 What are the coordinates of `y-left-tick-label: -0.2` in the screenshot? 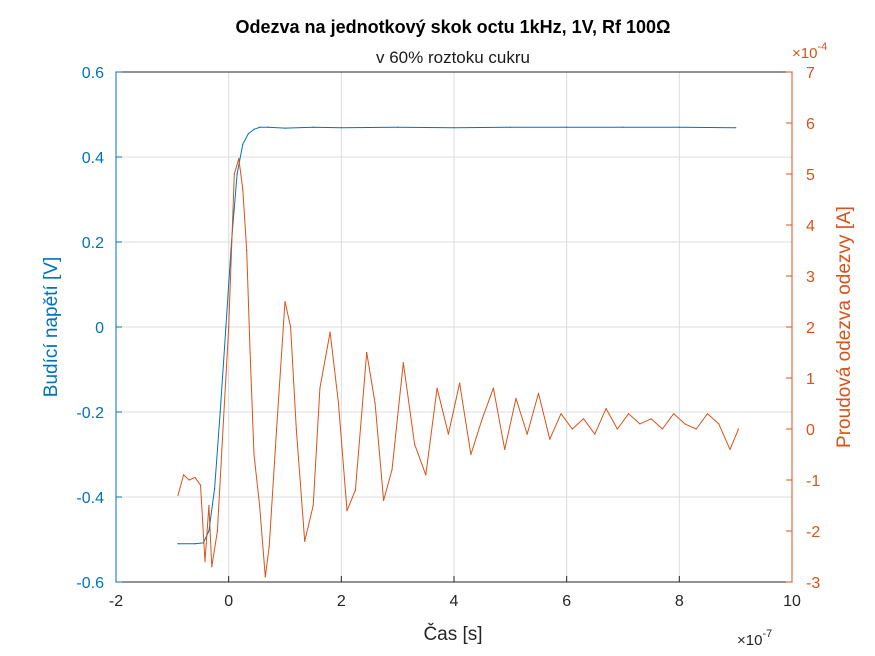 It's located at (90, 413).